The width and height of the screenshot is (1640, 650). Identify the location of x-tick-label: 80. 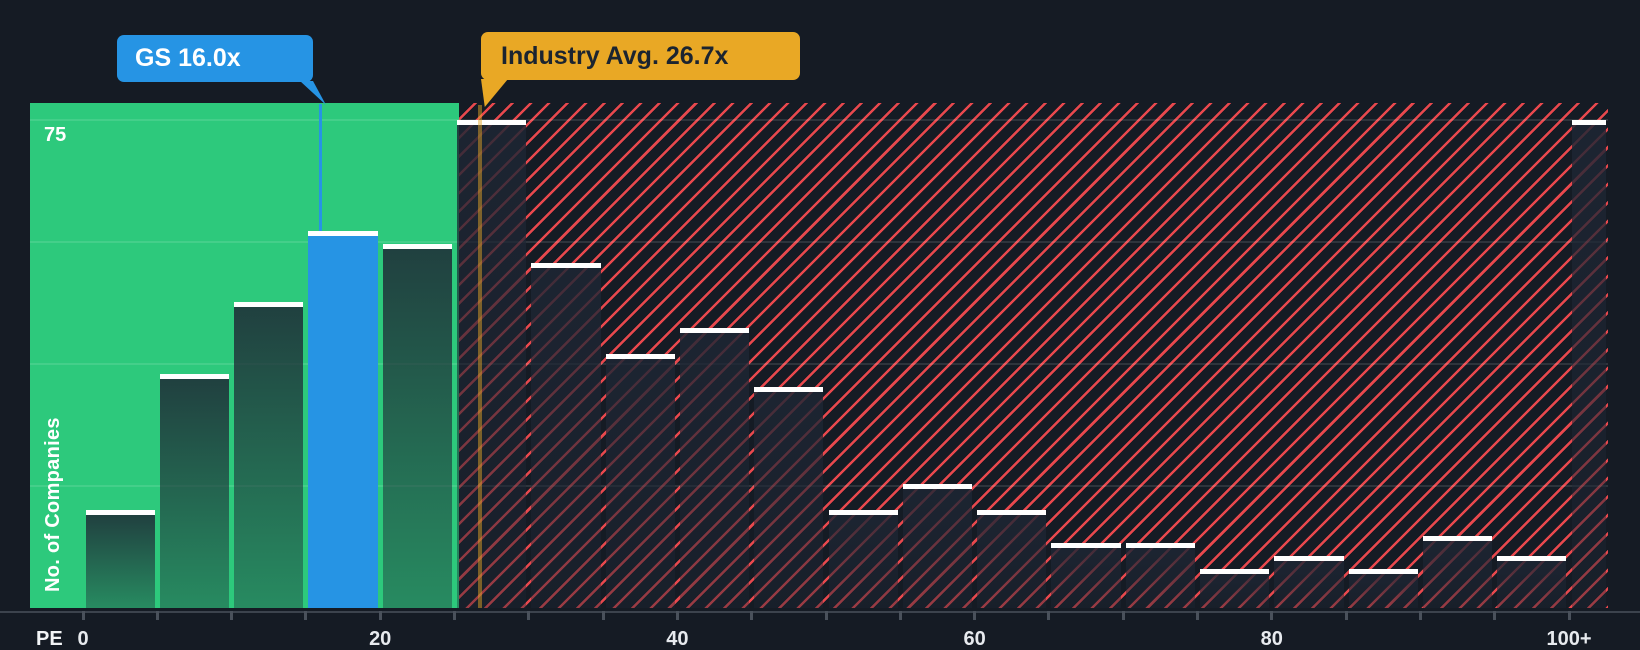
(1271, 639).